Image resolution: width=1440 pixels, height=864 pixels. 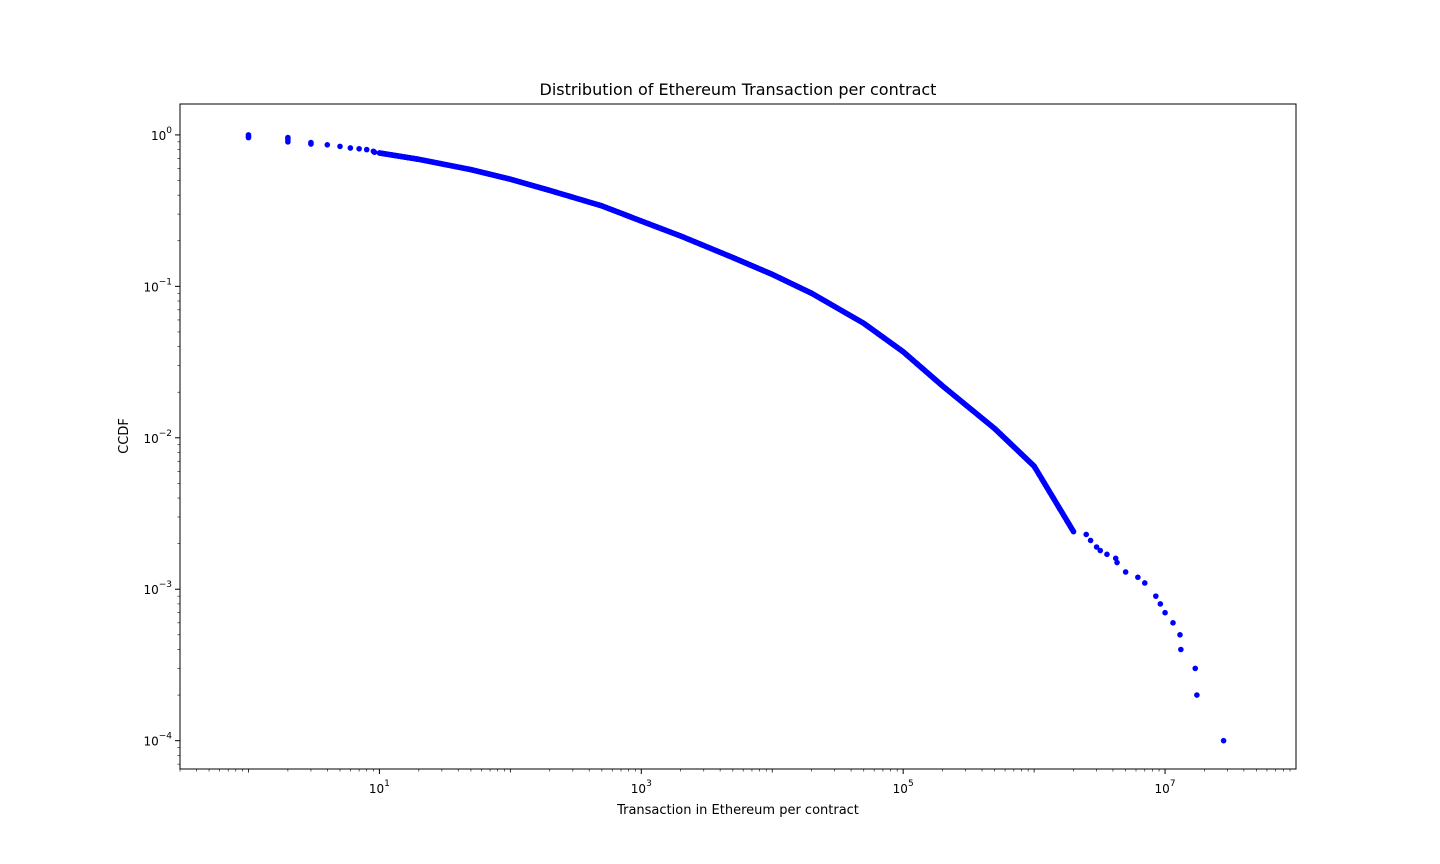 What do you see at coordinates (157, 437) in the screenshot?
I see `y-tick-label: 10⁻²` at bounding box center [157, 437].